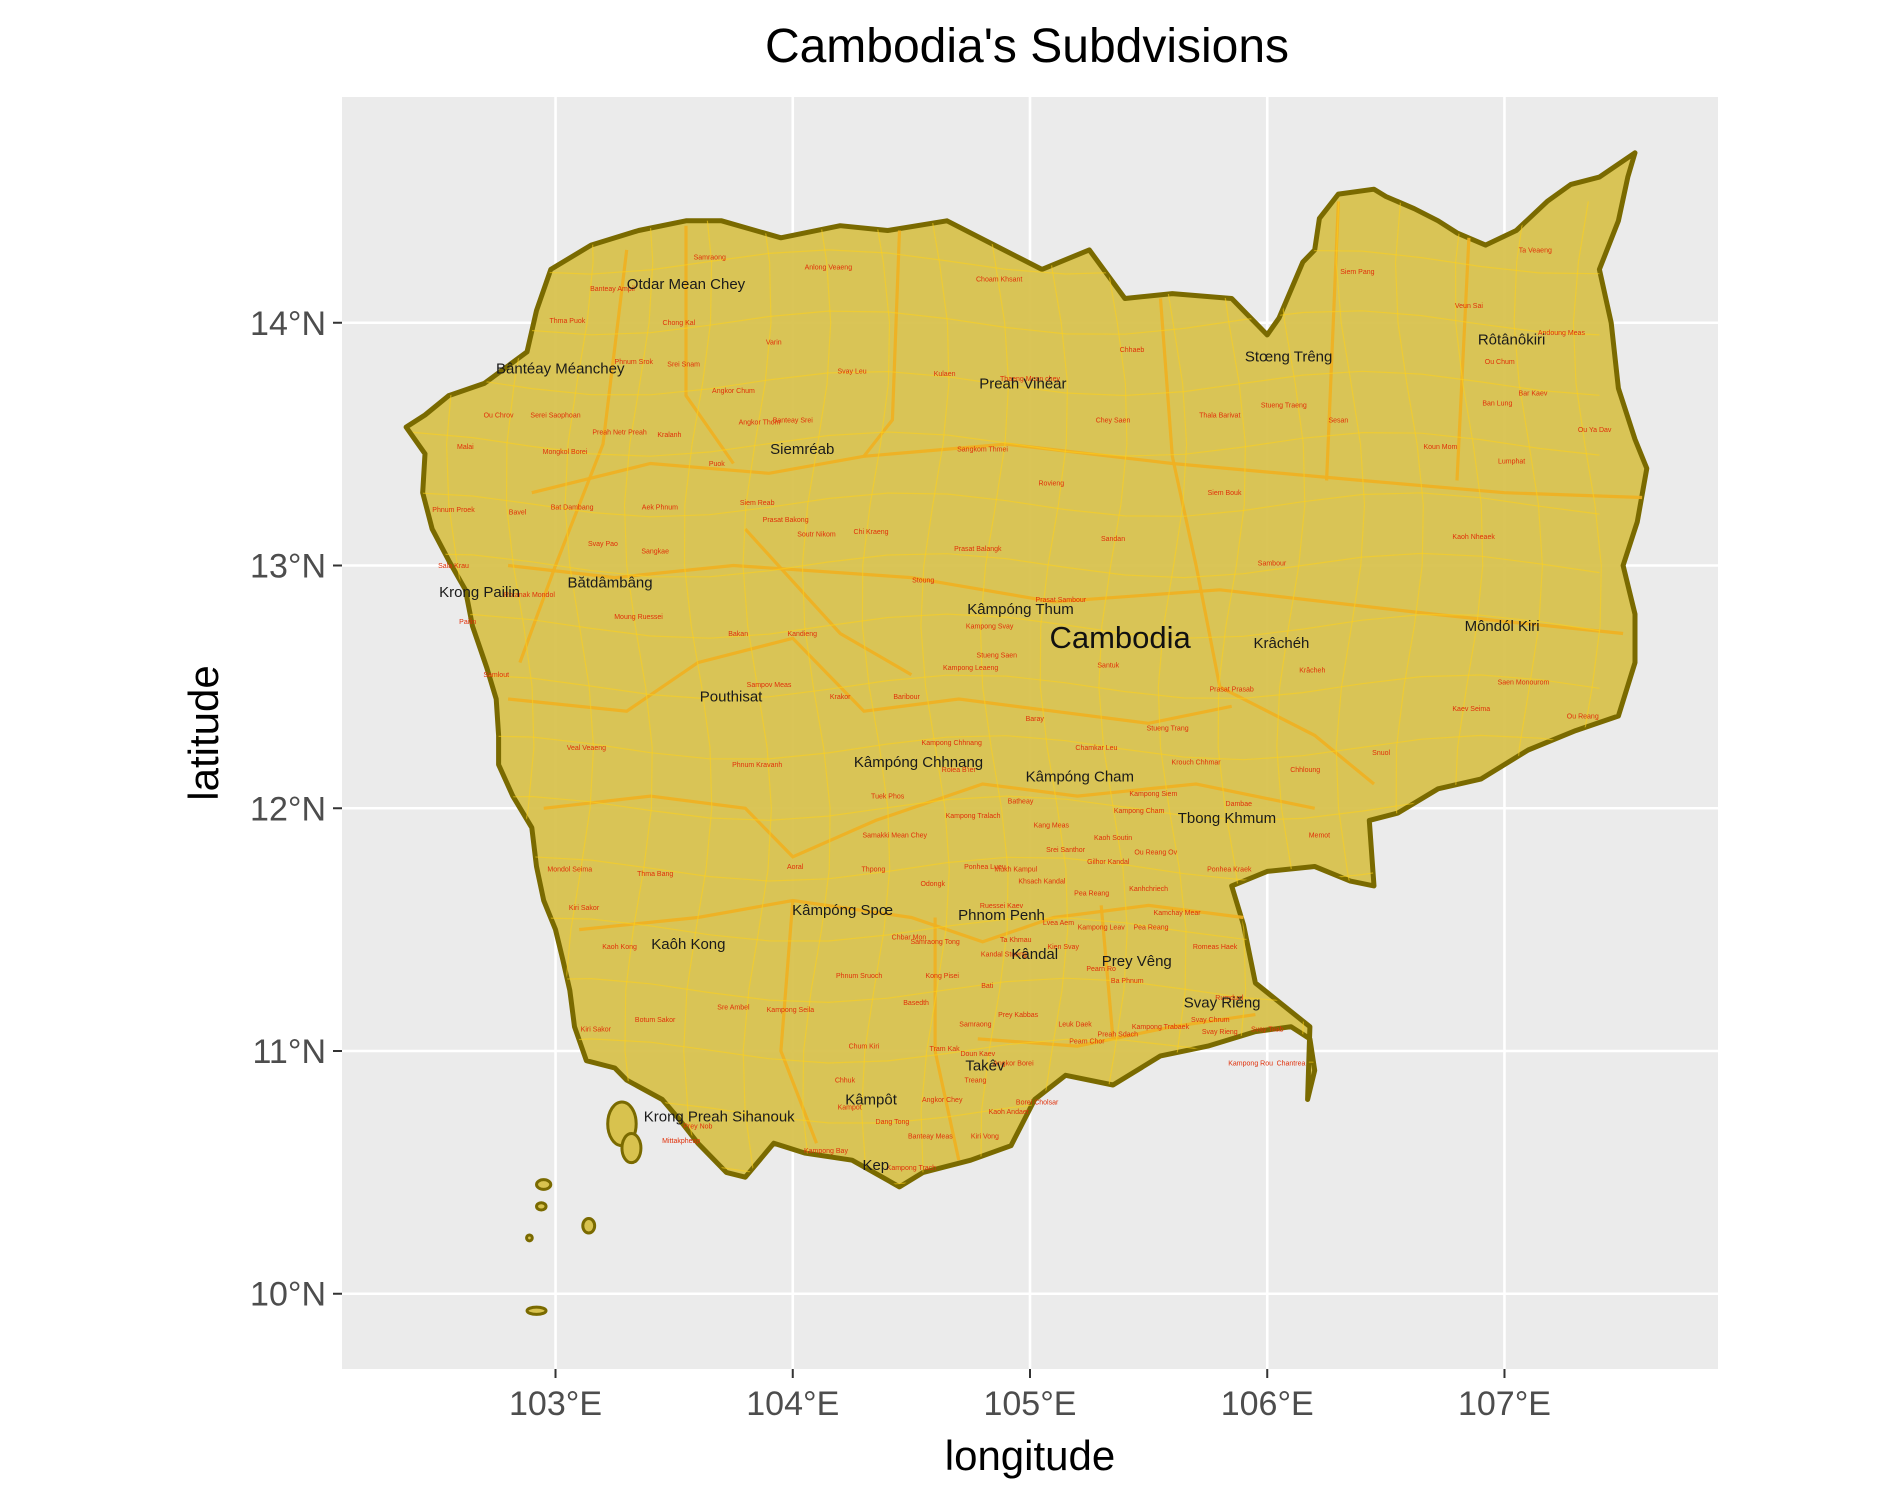 This screenshot has height=1493, width=1890. What do you see at coordinates (842, 910) in the screenshot?
I see `province-label: Kâmpóng Spœ` at bounding box center [842, 910].